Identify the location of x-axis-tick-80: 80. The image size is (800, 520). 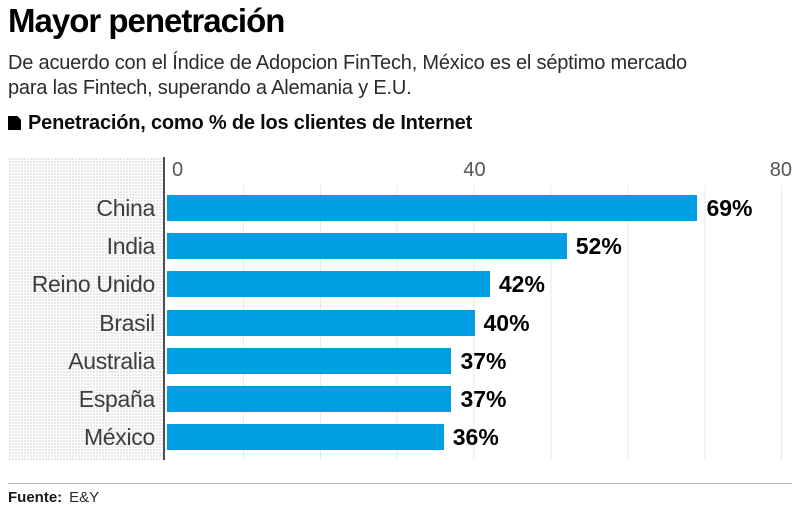
(780, 170).